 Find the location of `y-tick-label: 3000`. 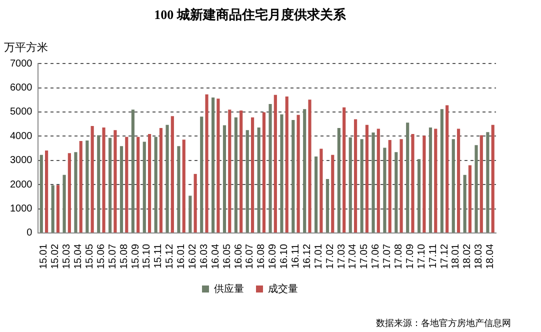

y-tick-label: 3000 is located at coordinates (21, 160).